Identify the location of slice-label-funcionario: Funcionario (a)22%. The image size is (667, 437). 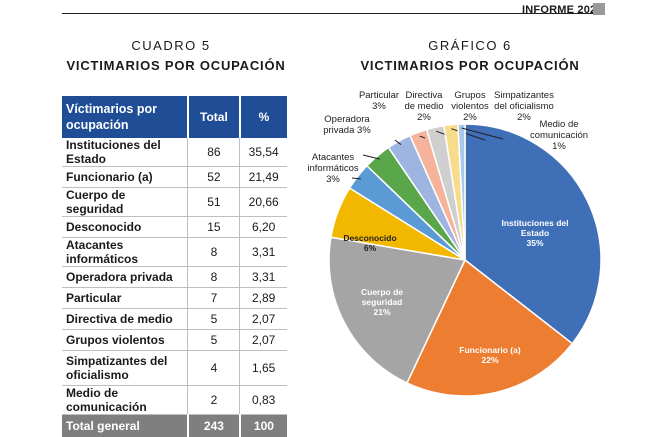
(490, 355).